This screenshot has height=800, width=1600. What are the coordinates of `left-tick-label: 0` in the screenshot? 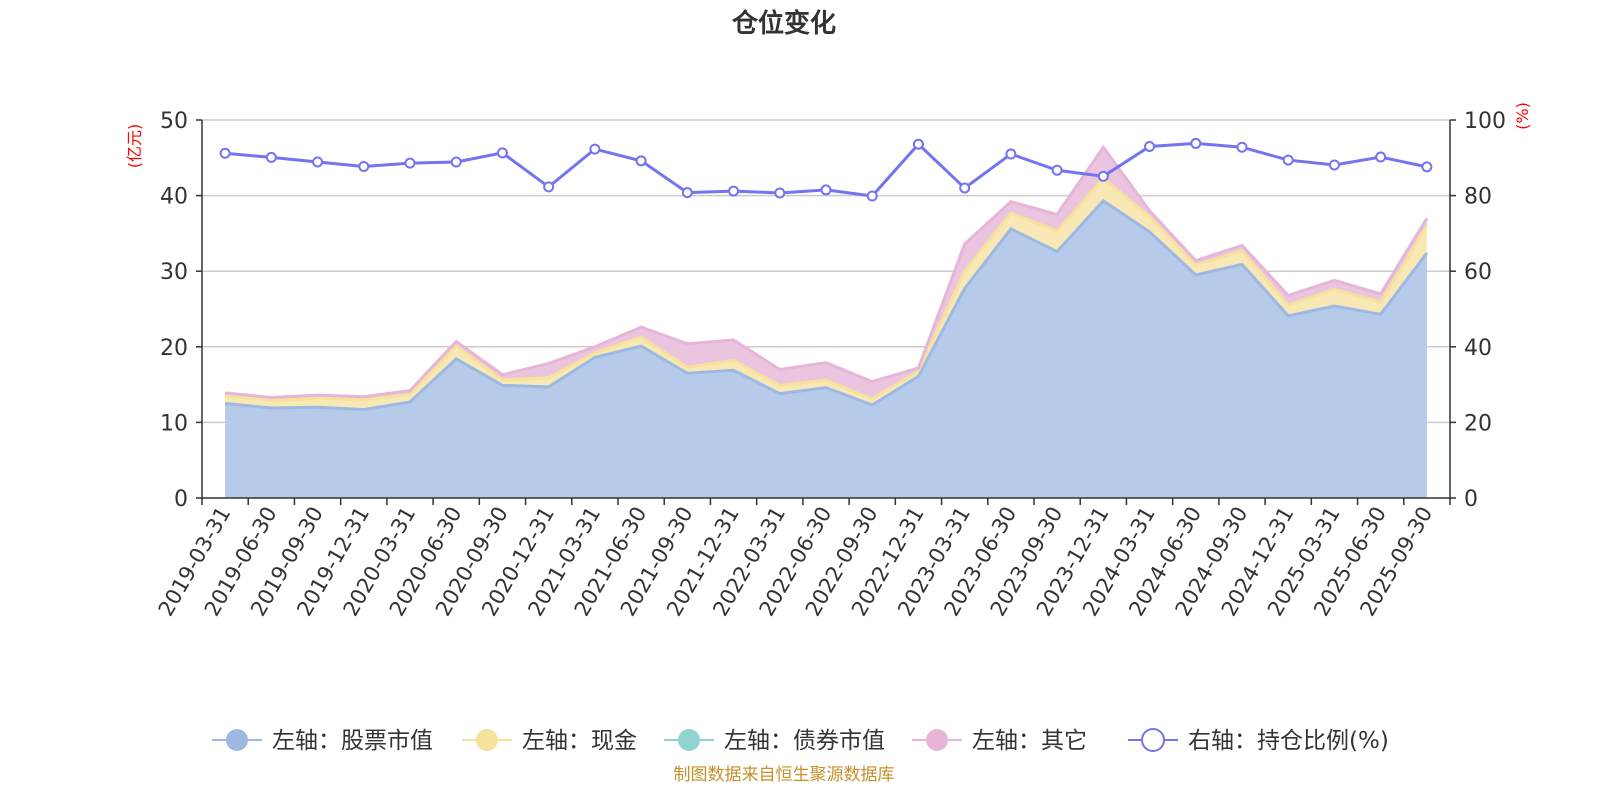 It's located at (181, 499).